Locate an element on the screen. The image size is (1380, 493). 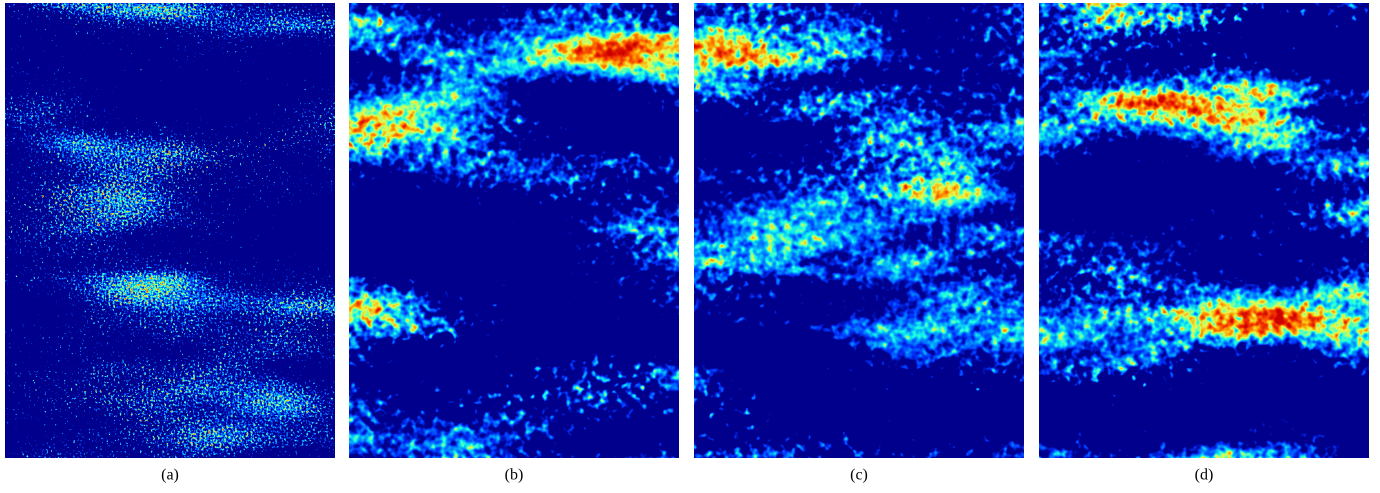
panel-label: (c) is located at coordinates (859, 475).